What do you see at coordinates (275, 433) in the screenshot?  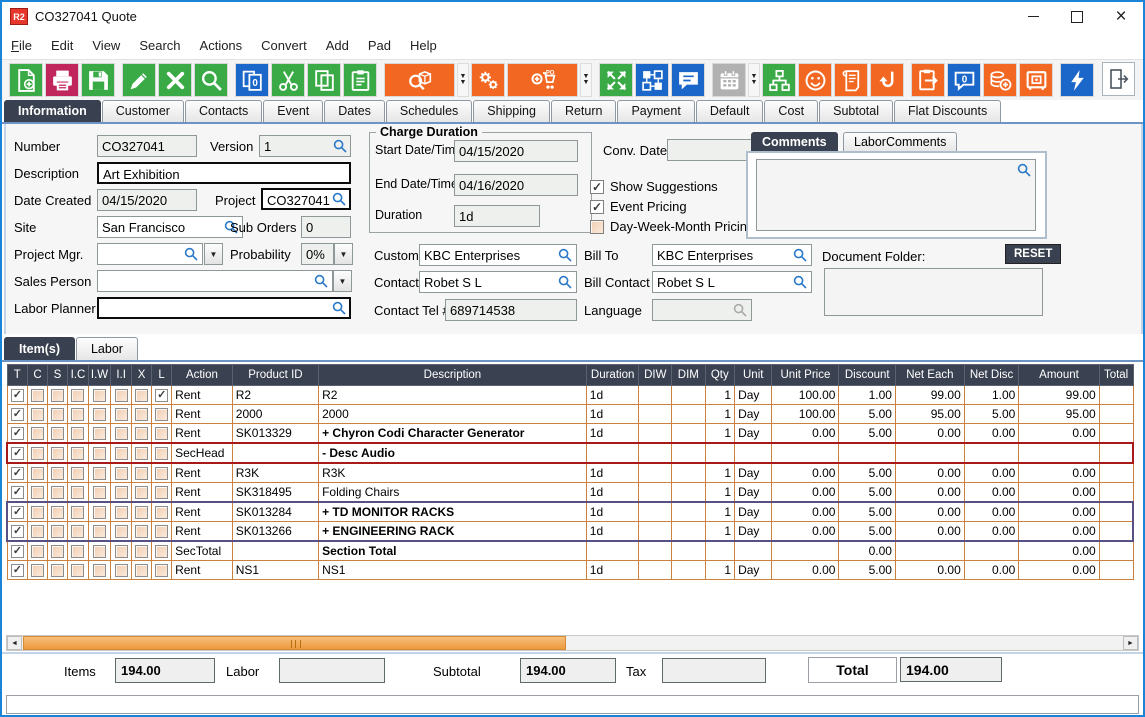 I see `cell-product-id: SK013329` at bounding box center [275, 433].